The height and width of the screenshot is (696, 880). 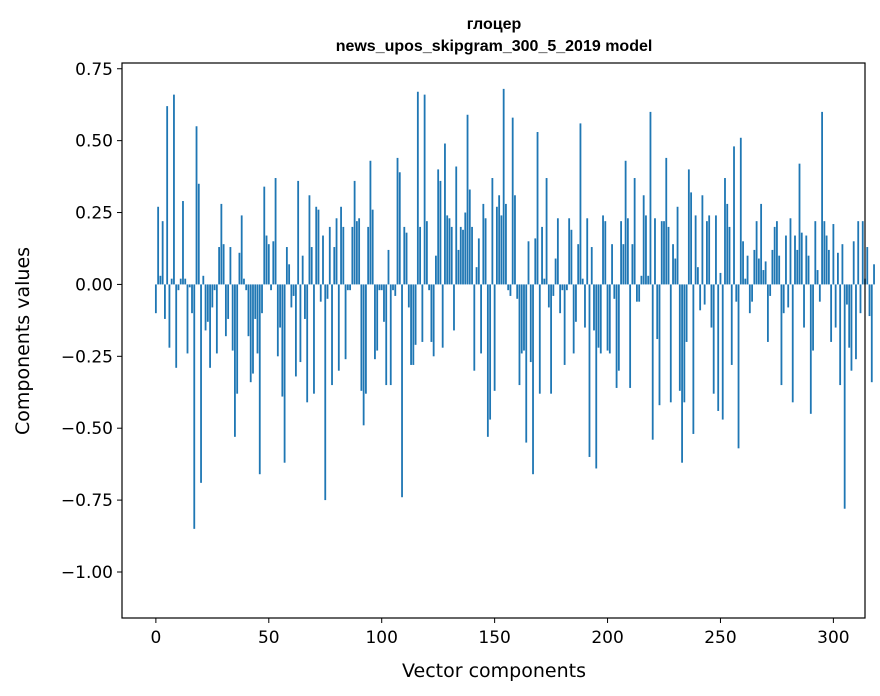 What do you see at coordinates (94, 214) in the screenshot?
I see `y-tick-label: 0.25` at bounding box center [94, 214].